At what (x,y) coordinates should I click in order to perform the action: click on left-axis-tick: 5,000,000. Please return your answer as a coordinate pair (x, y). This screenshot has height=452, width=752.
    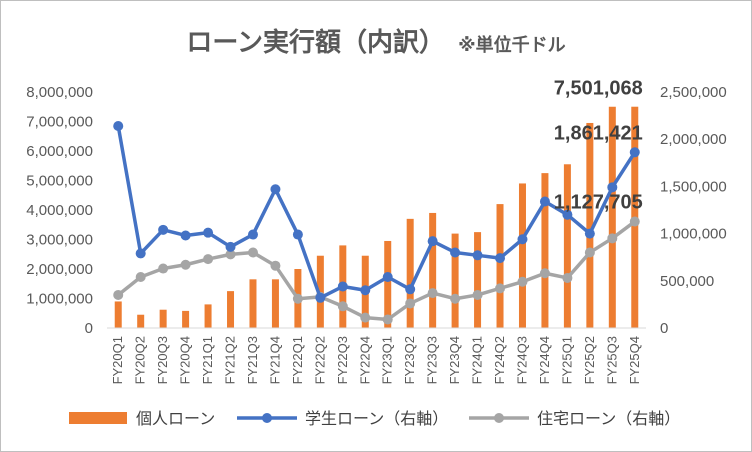
    Looking at the image, I should click on (59, 181).